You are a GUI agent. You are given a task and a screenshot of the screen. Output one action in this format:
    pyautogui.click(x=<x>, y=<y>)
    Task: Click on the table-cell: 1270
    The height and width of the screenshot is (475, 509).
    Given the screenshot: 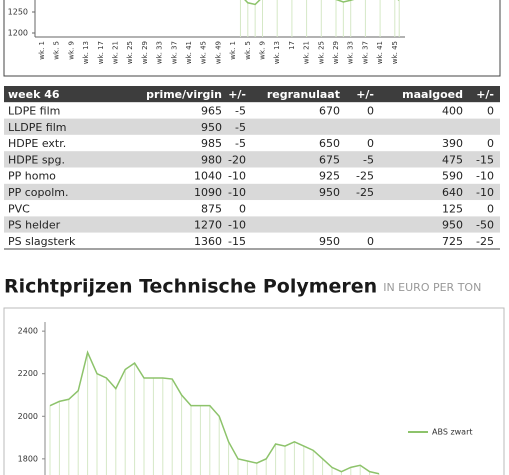 What is the action you would take?
    pyautogui.click(x=208, y=225)
    